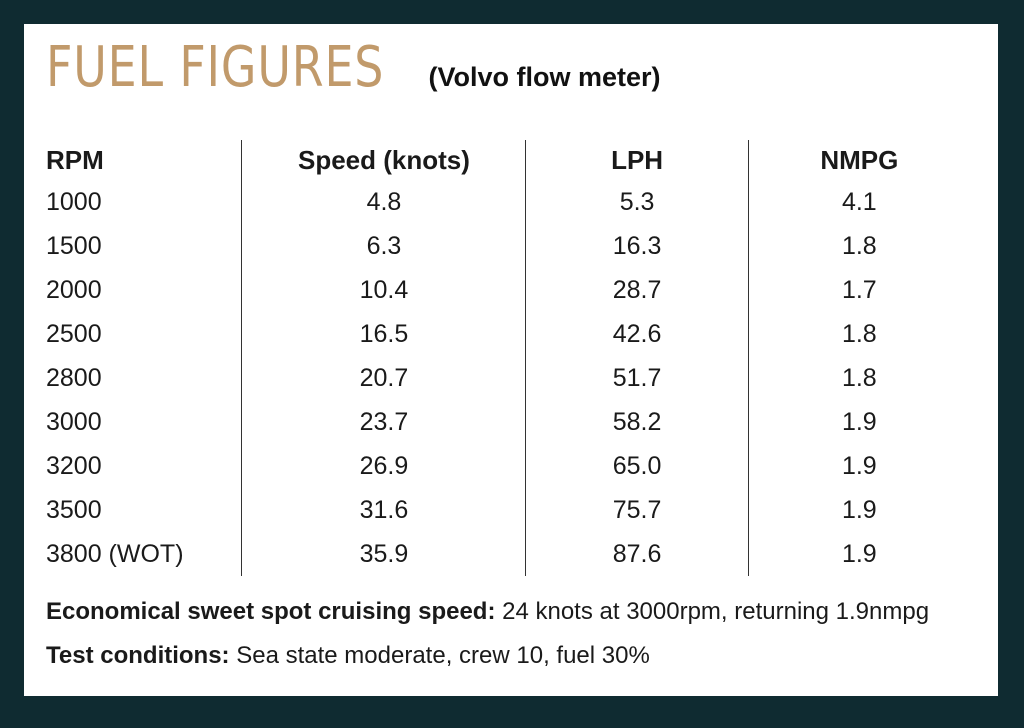 The width and height of the screenshot is (1024, 728). What do you see at coordinates (74, 289) in the screenshot?
I see `rpm-cell: 2000` at bounding box center [74, 289].